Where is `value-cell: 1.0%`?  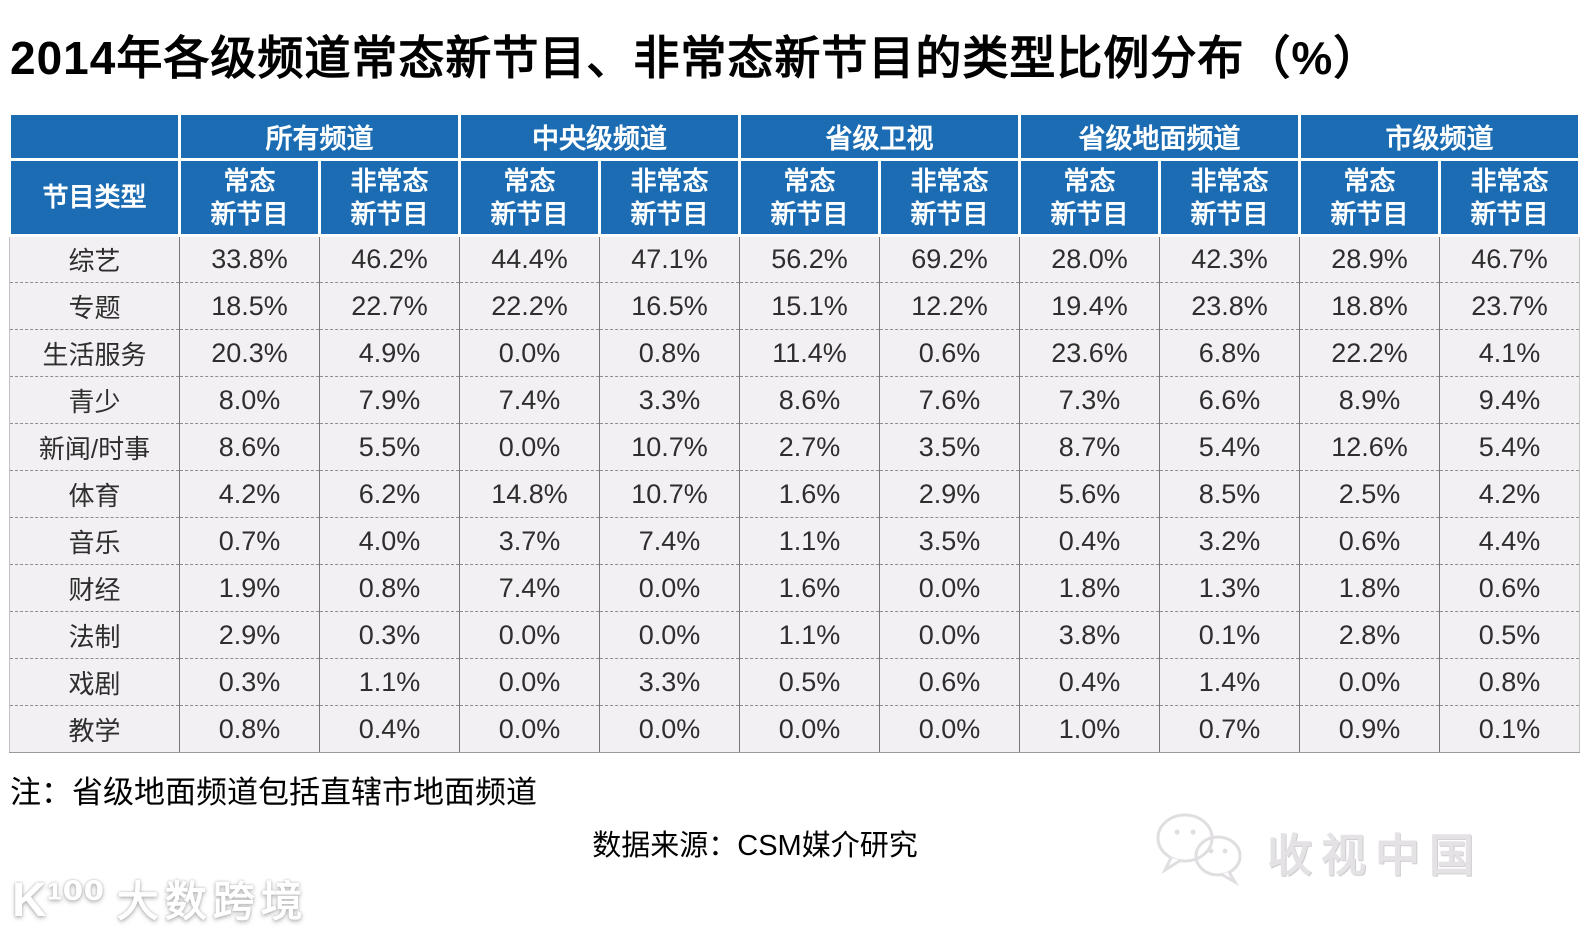 value-cell: 1.0% is located at coordinates (1089, 729).